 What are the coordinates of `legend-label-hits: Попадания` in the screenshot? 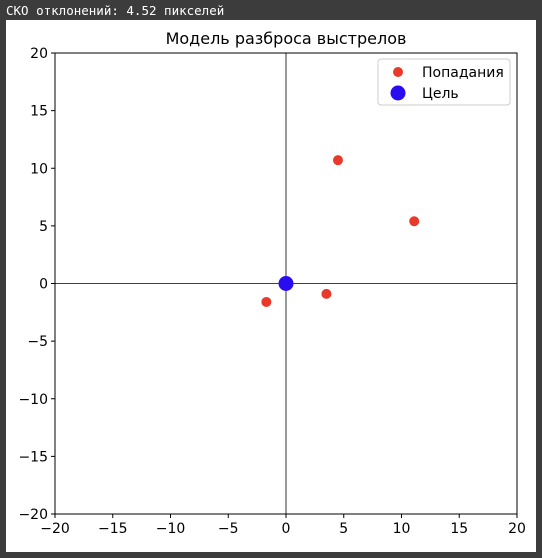 It's located at (463, 73).